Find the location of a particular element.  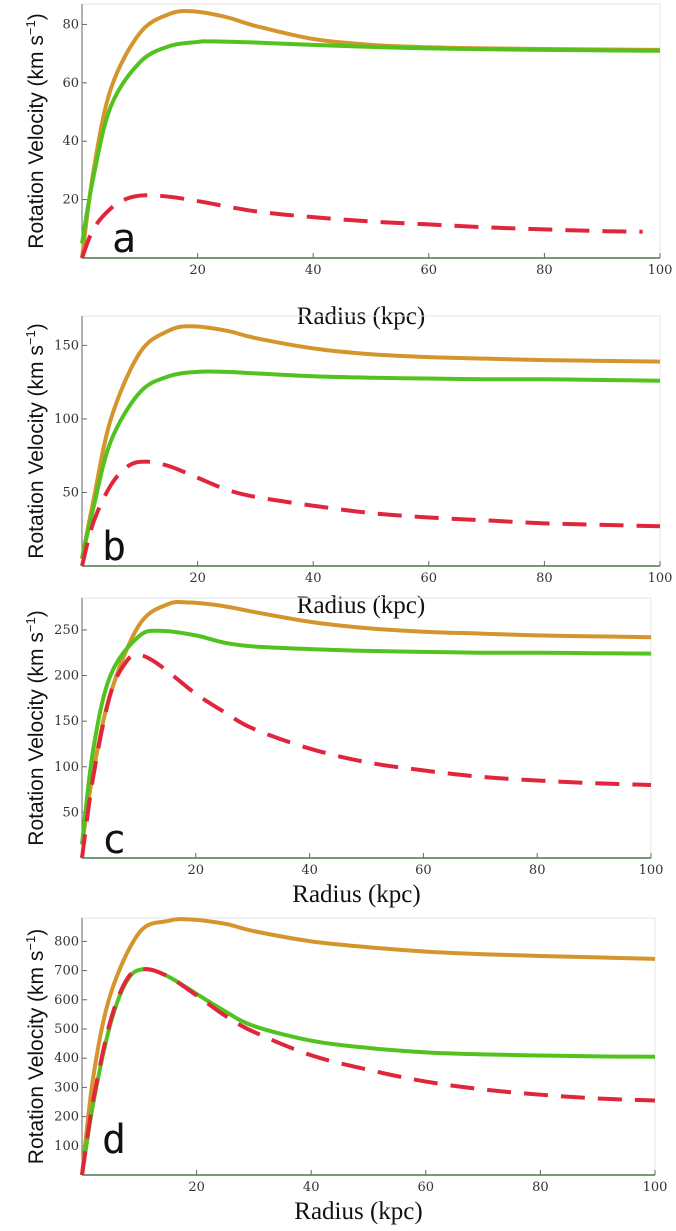

panel-letter: b is located at coordinates (114, 547).